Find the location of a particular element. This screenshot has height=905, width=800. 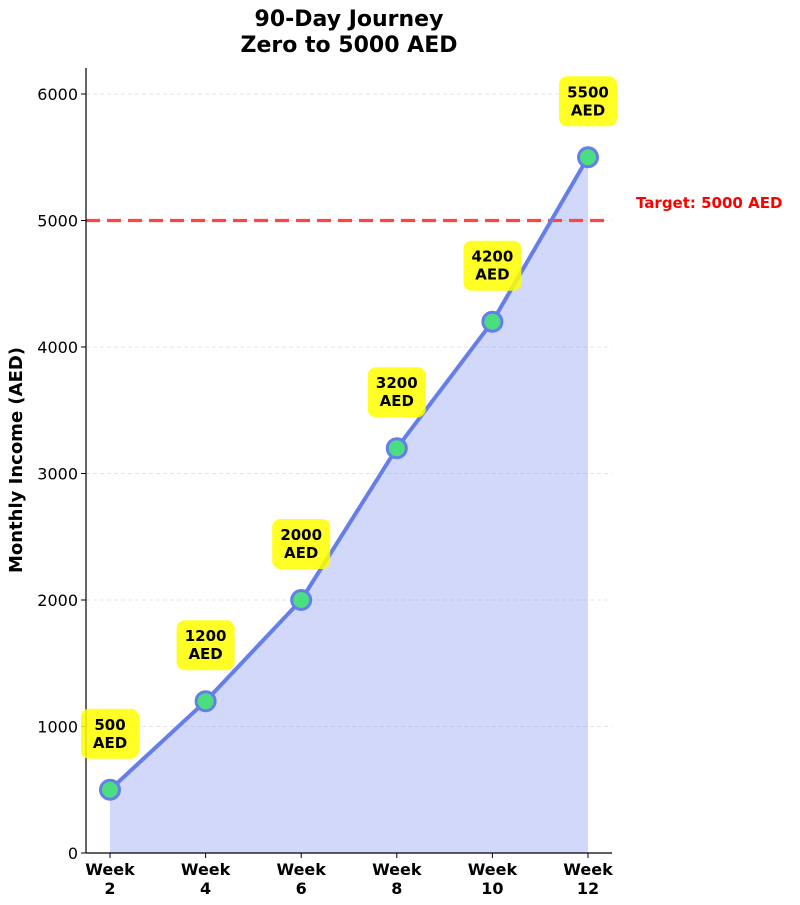

y-tick-label: 1000 is located at coordinates (57, 727).